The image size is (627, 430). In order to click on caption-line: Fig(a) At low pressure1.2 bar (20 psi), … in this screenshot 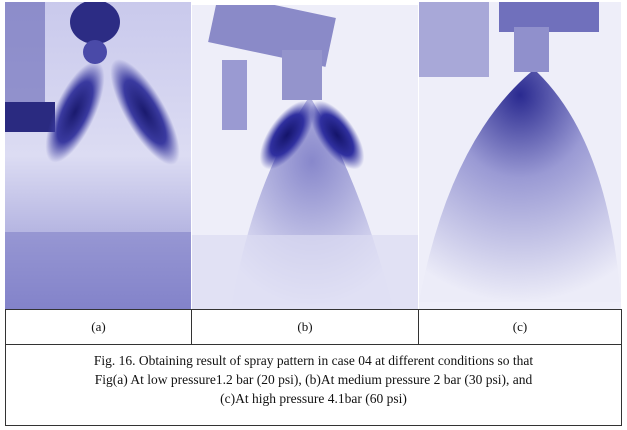, I will do `click(313, 379)`.